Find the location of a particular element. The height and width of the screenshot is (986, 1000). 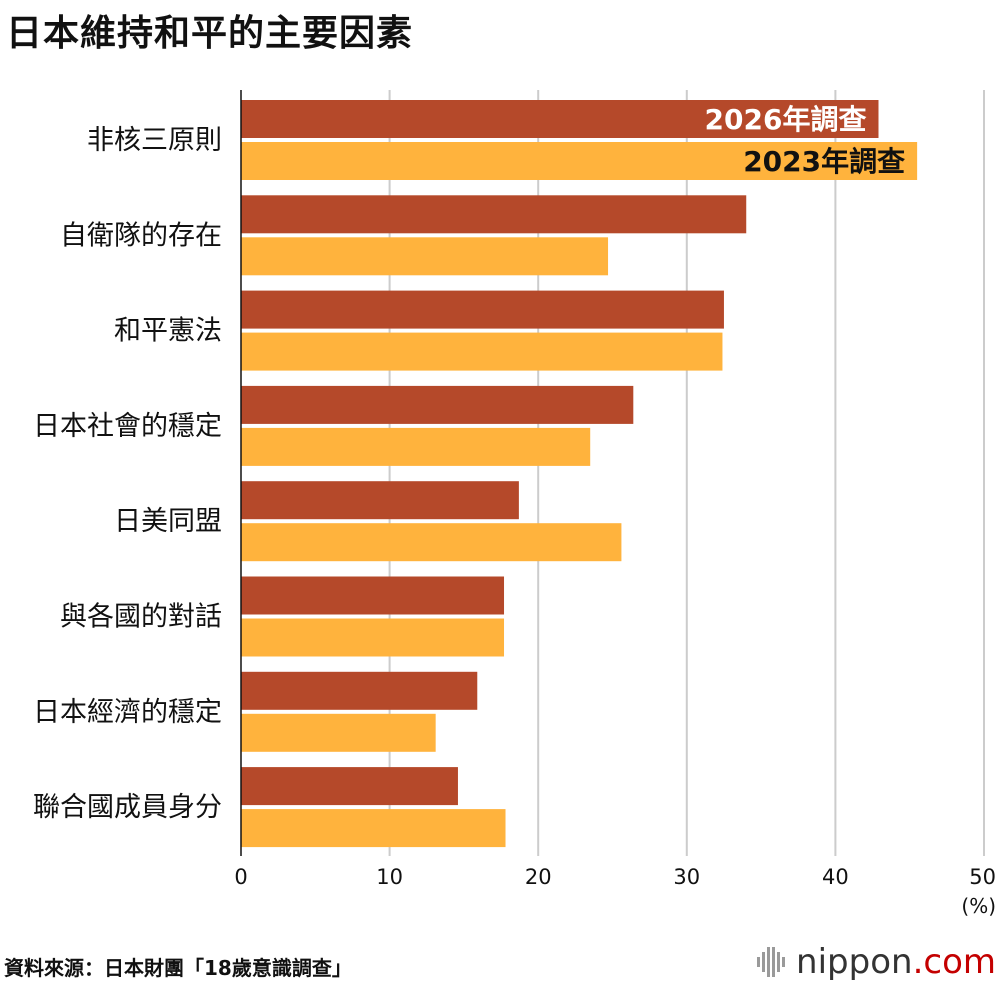

x-unit-label: (%) is located at coordinates (978, 906).